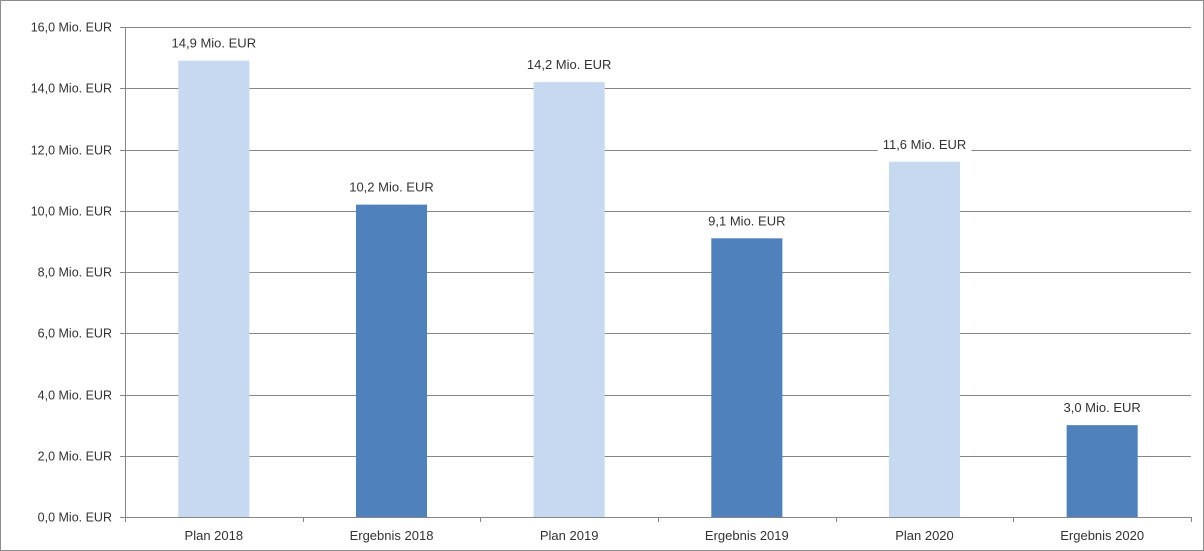  I want to click on data-label: 9,1 Mio. EUR, so click(746, 220).